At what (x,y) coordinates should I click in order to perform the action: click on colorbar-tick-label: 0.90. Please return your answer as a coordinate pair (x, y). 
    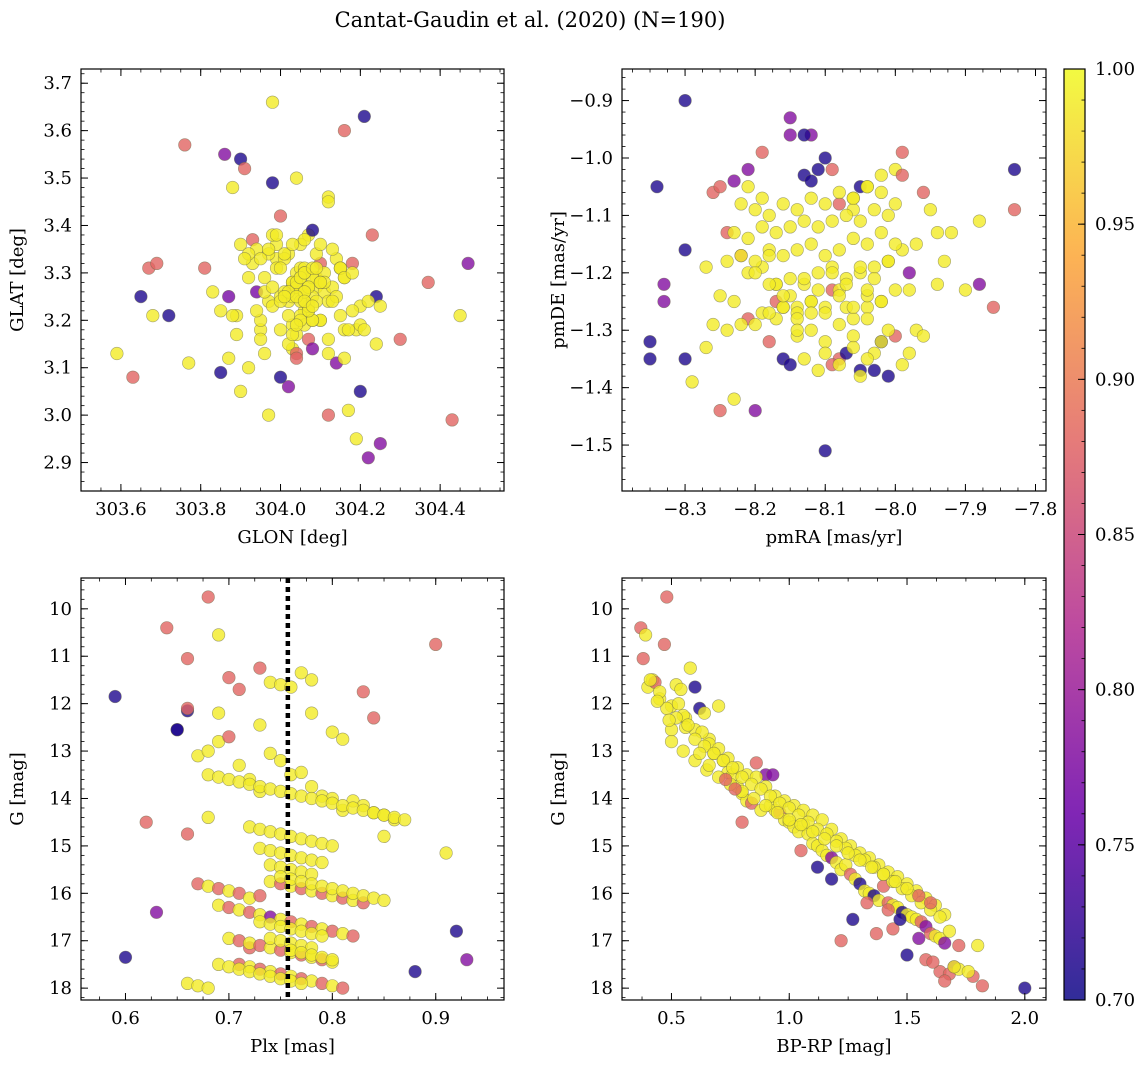
    Looking at the image, I should click on (1115, 379).